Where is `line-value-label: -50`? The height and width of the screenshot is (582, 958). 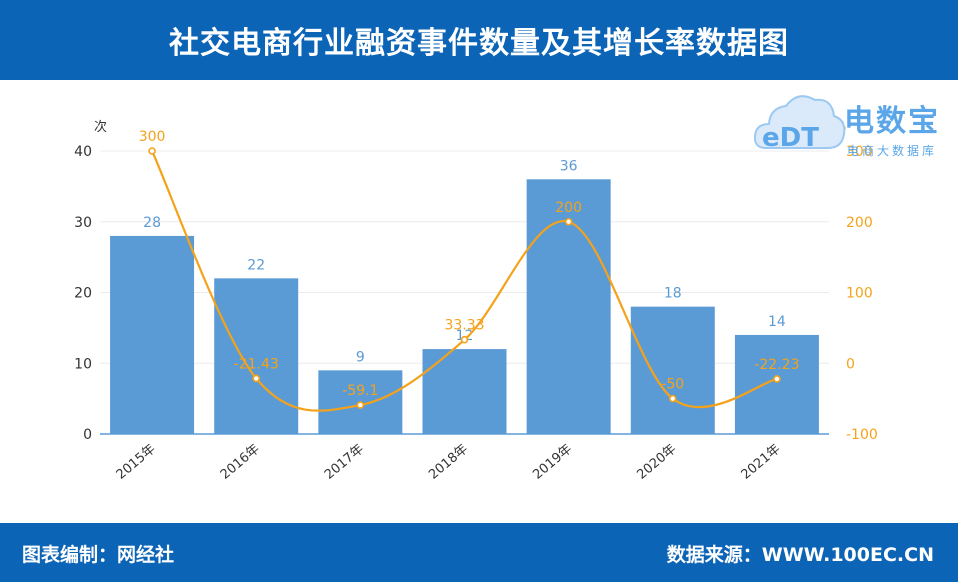
line-value-label: -50 is located at coordinates (672, 385).